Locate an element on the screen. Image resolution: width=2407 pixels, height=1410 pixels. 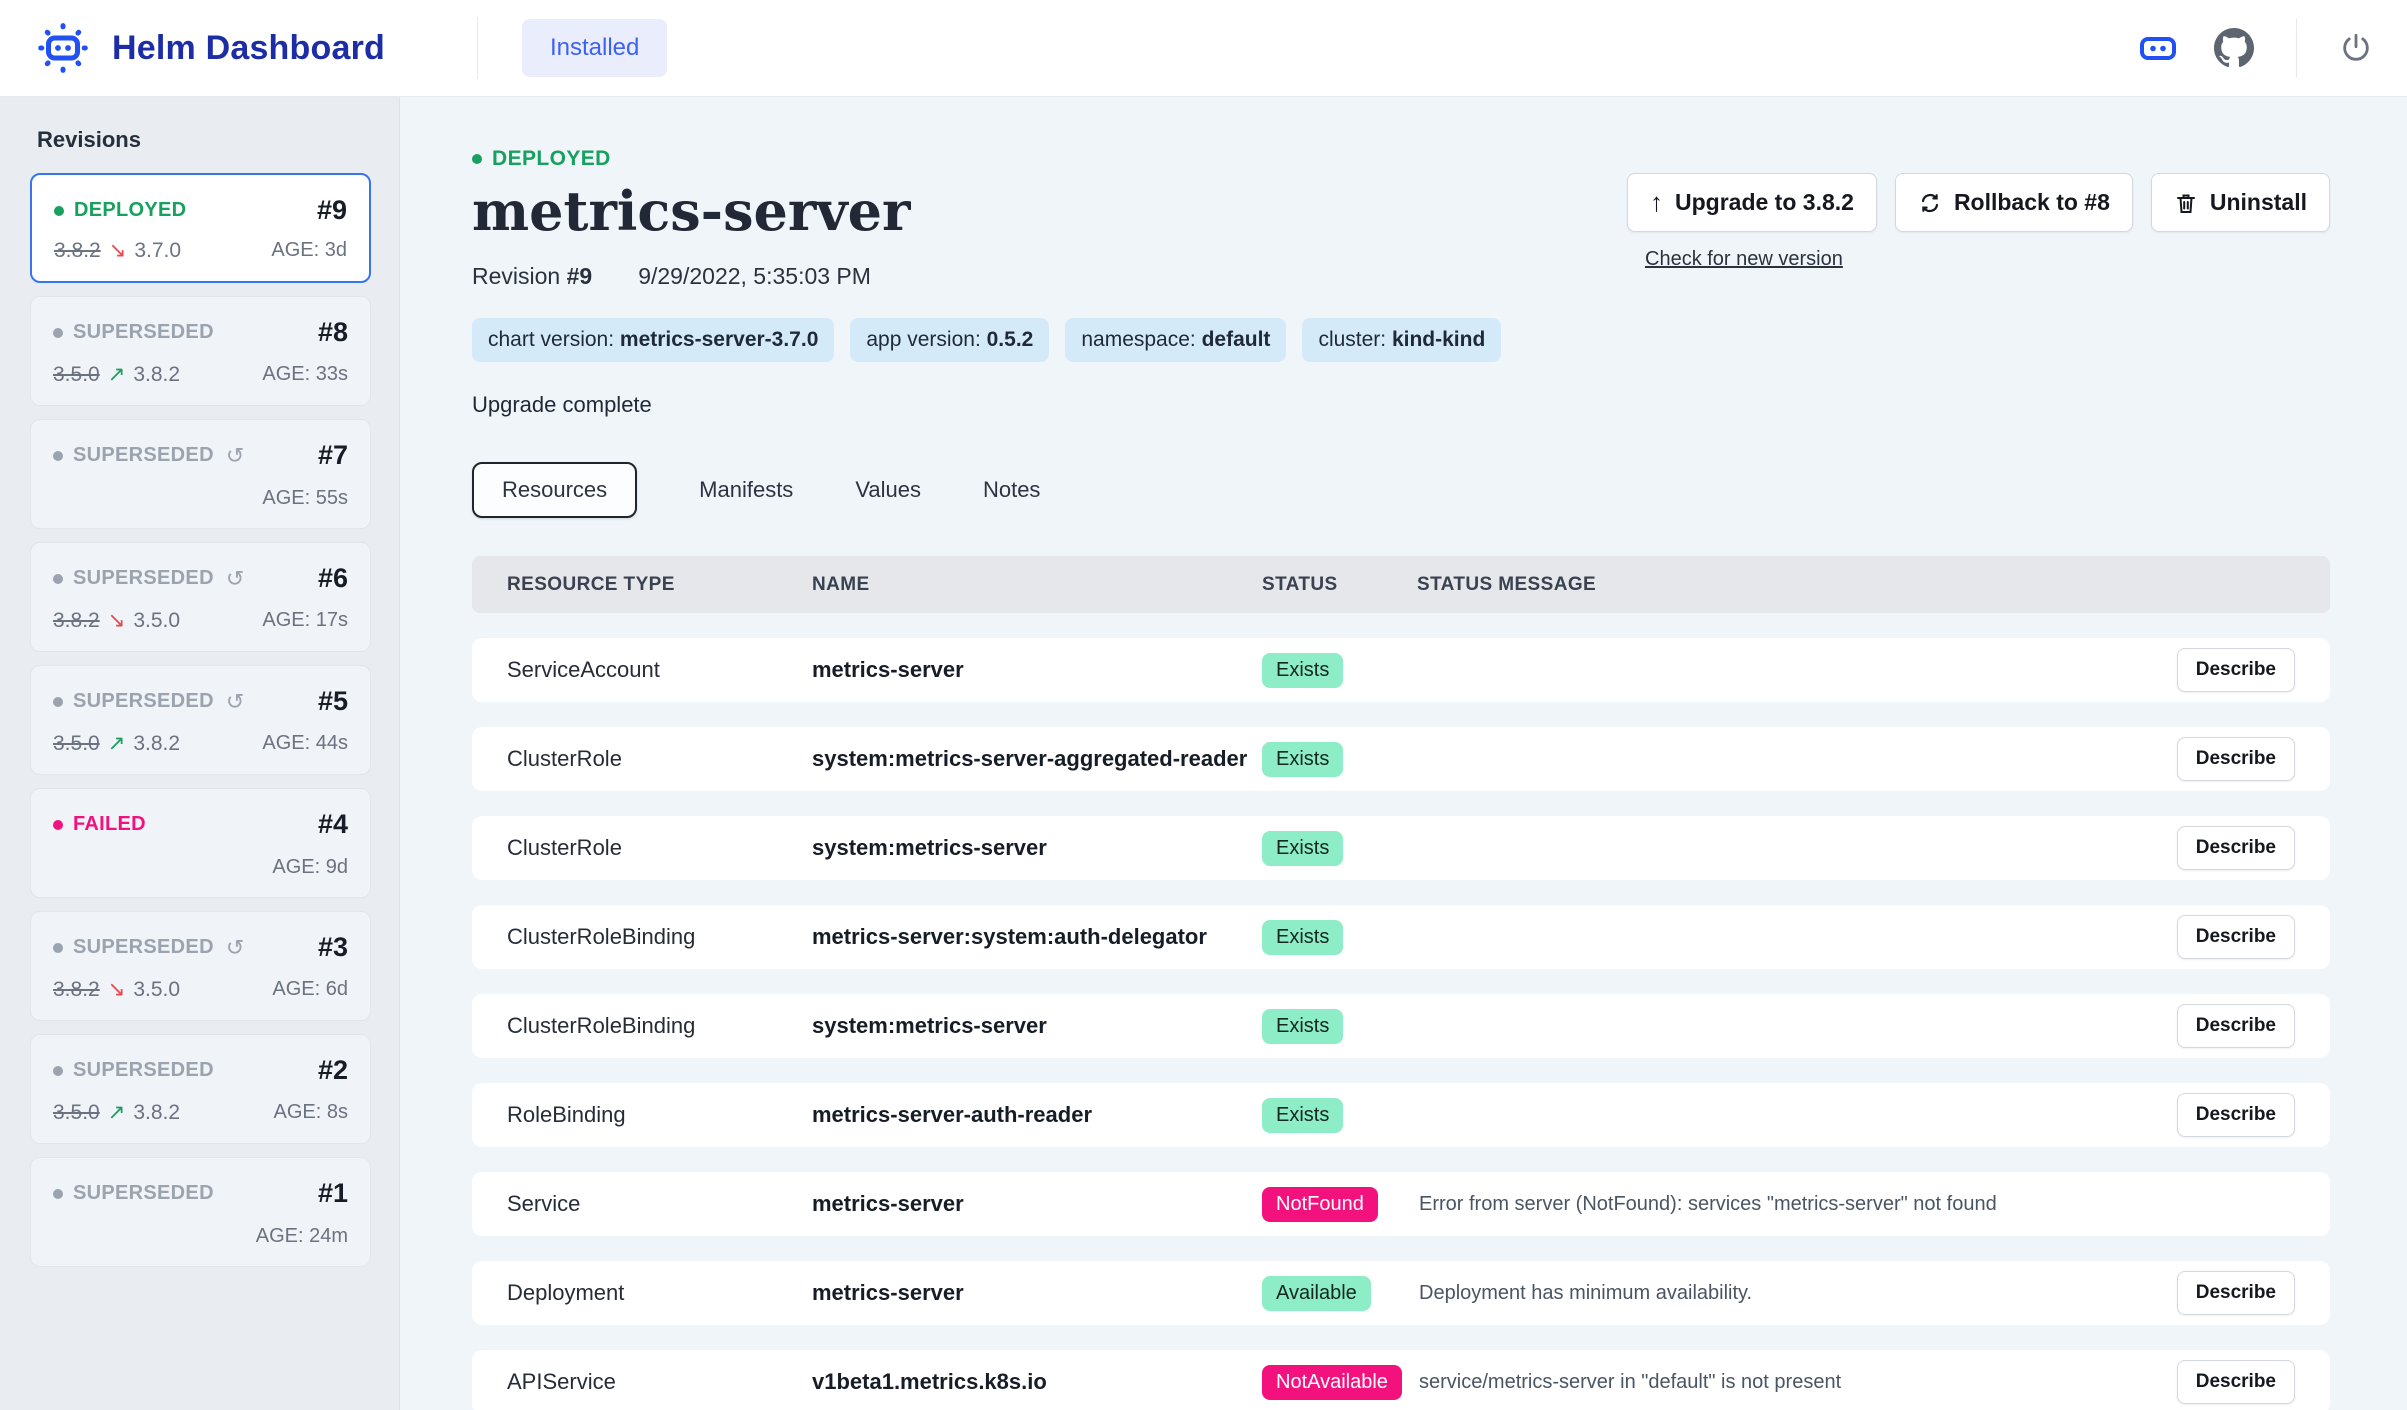
revision-line1: SUPERSEDED #8 is located at coordinates (200, 332).